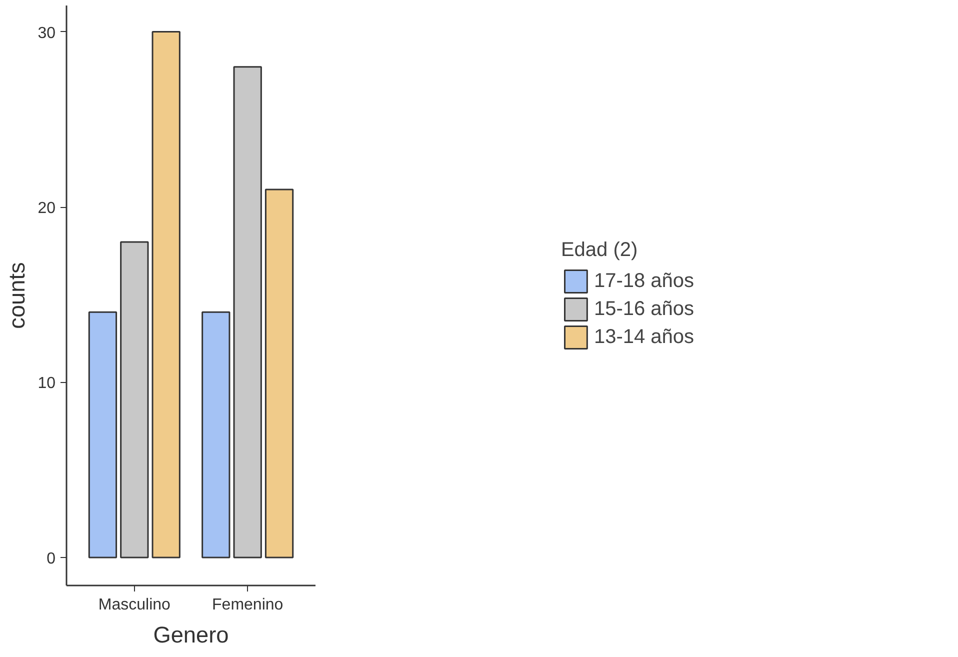  Describe the element at coordinates (17, 295) in the screenshot. I see `y-axis-title: counts` at that location.